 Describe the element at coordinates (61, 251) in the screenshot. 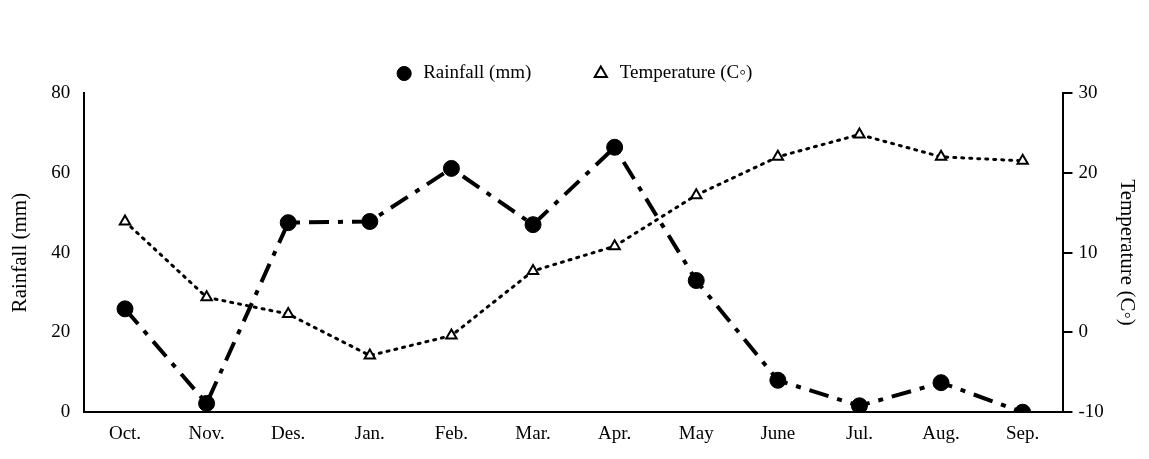

I see `y-tick-label: 40` at that location.